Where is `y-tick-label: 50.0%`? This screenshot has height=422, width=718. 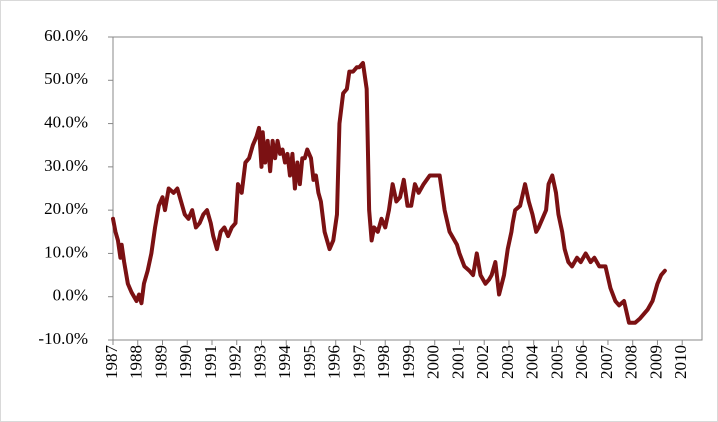
y-tick-label: 50.0% is located at coordinates (66, 78).